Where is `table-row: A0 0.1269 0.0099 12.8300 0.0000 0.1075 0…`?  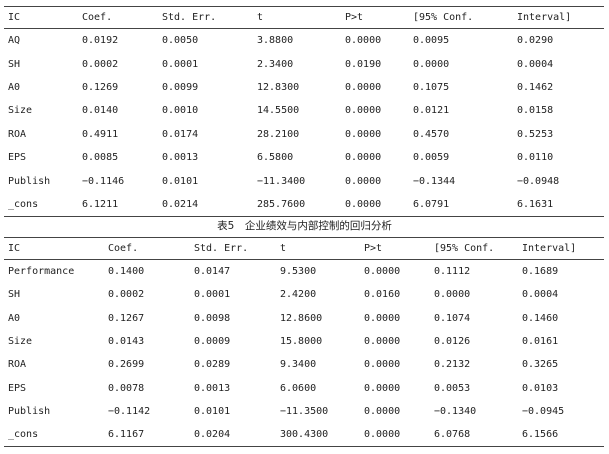
table-row: A0 0.1269 0.0099 12.8300 0.0000 0.1075 0… is located at coordinates (304, 87).